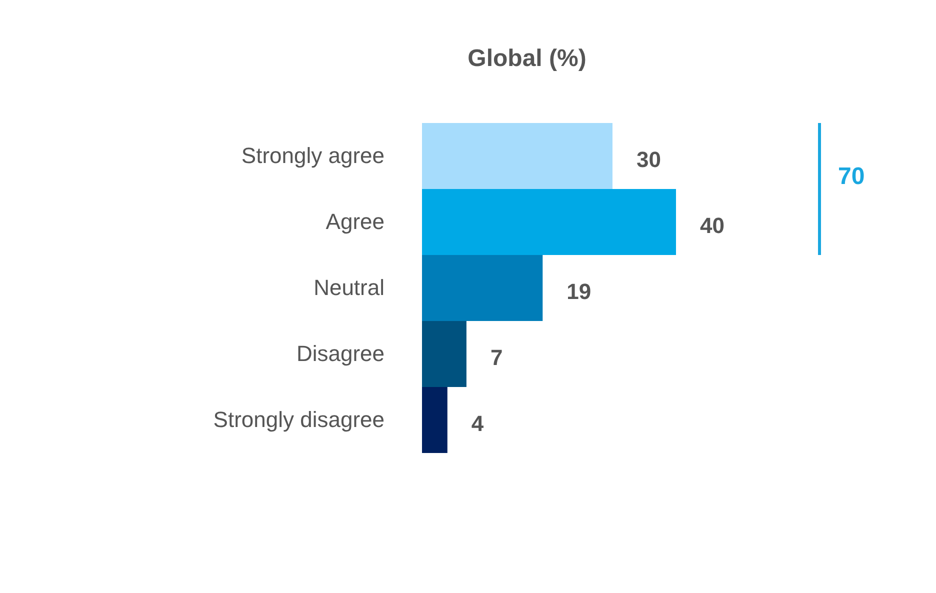 The width and height of the screenshot is (936, 593). I want to click on y-tick-label: Strongly agree, so click(312, 155).